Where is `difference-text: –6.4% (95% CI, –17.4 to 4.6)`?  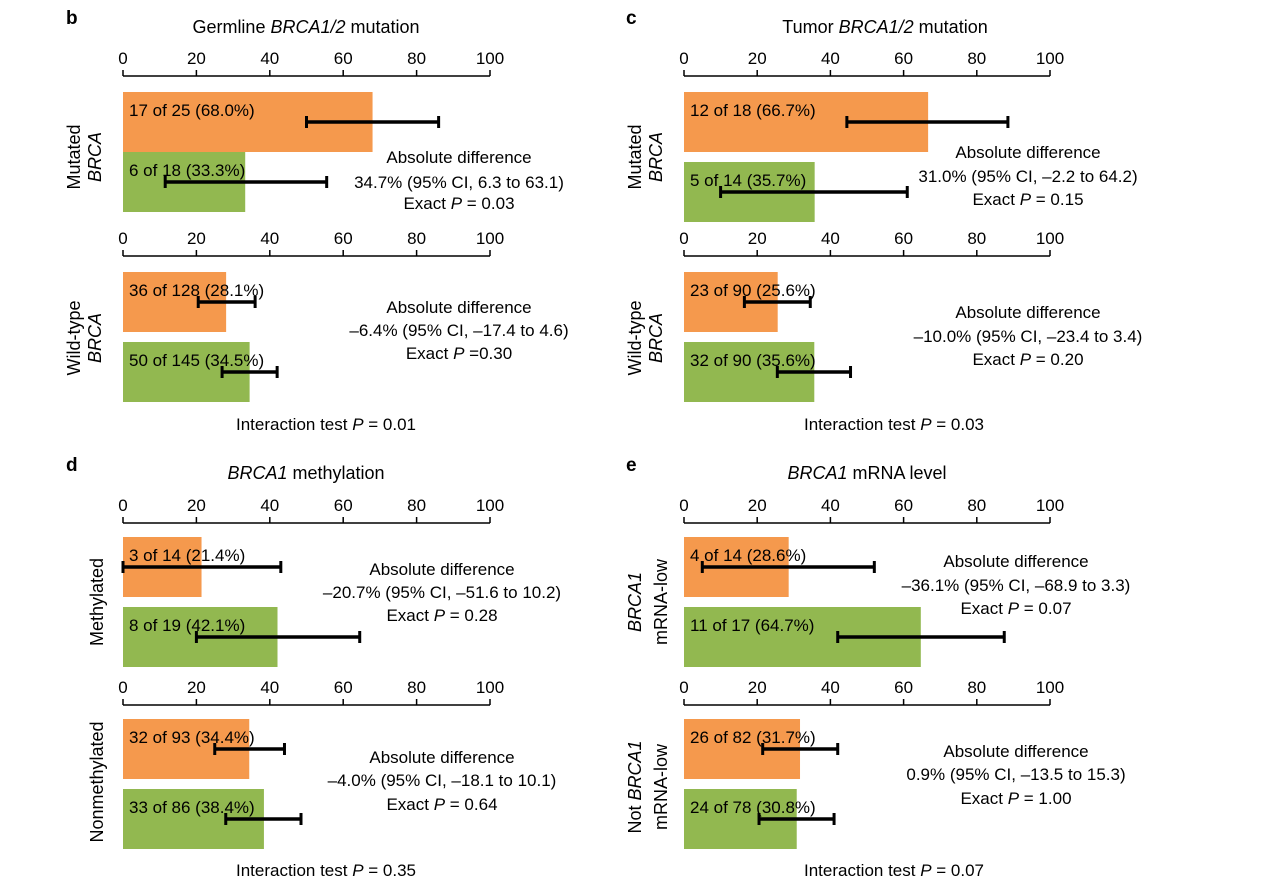 difference-text: –6.4% (95% CI, –17.4 to 4.6) is located at coordinates (458, 330).